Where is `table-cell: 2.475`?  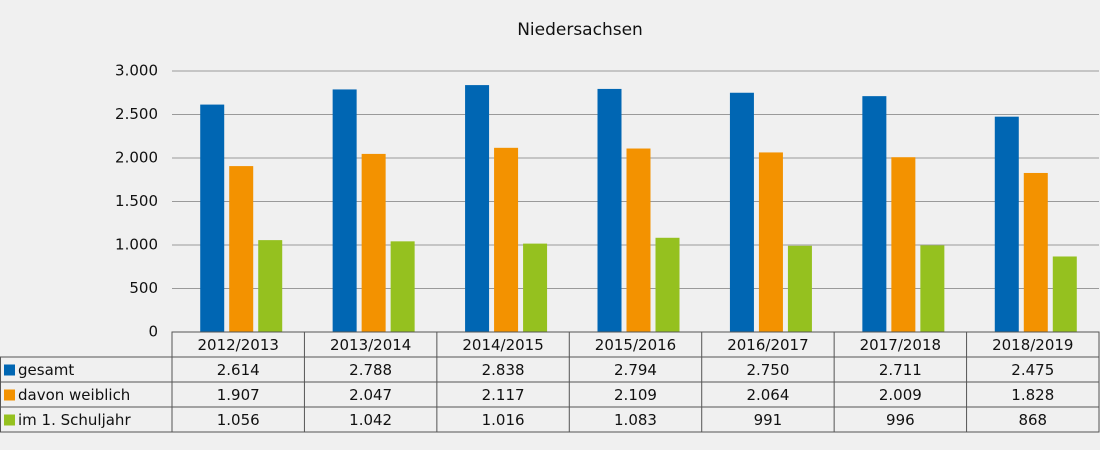 table-cell: 2.475 is located at coordinates (1032, 370).